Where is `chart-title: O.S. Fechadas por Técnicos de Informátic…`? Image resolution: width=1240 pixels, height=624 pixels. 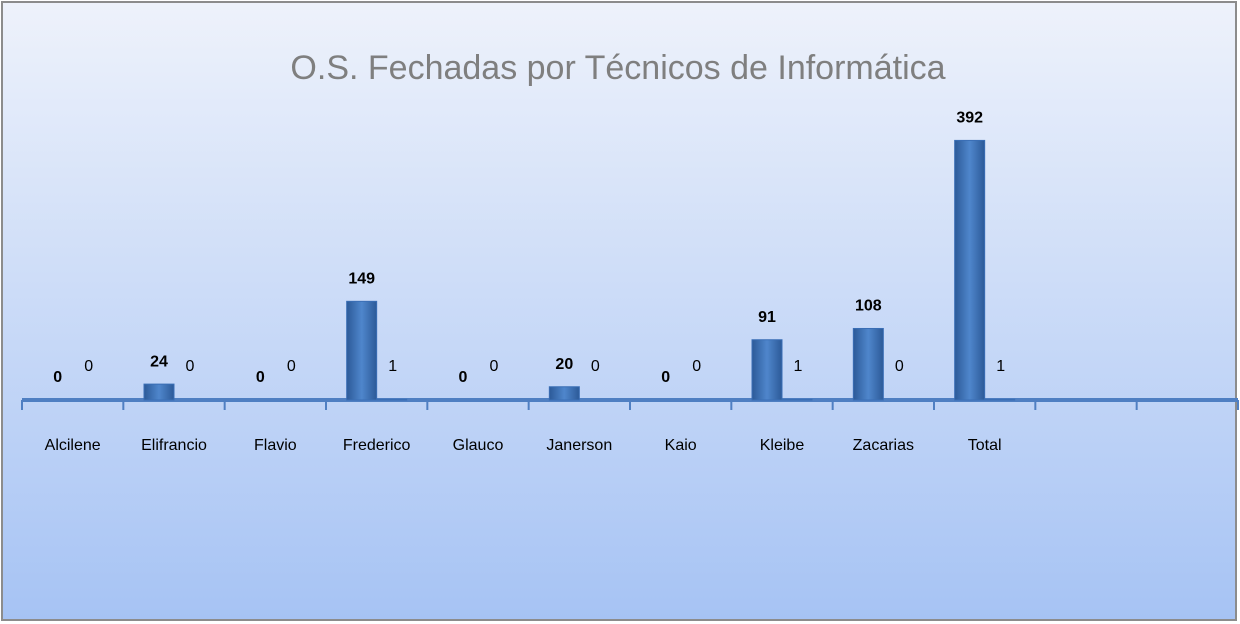
chart-title: O.S. Fechadas por Técnicos de Informátic… is located at coordinates (617, 68).